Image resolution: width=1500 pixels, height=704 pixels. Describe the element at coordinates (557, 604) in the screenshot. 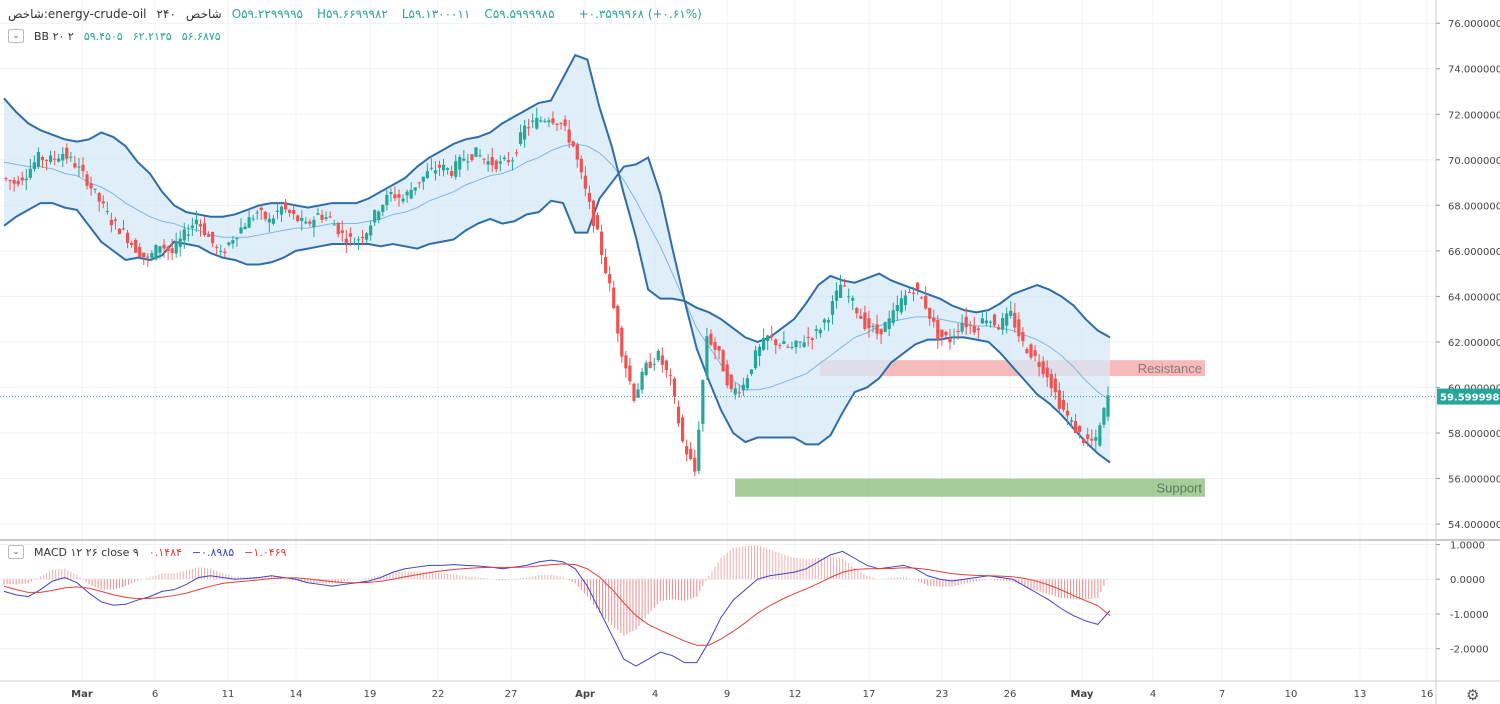

I see `signal-line` at that location.